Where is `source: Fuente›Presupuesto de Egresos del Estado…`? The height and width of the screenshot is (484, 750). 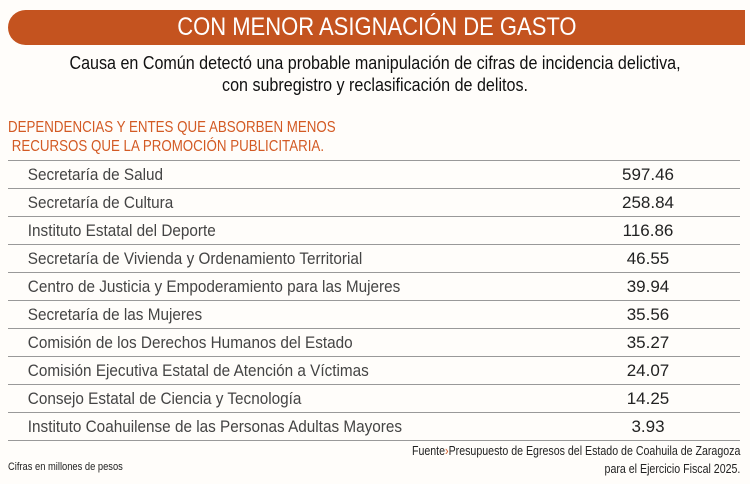
source: Fuente›Presupuesto de Egresos del Estado… is located at coordinates (547, 460).